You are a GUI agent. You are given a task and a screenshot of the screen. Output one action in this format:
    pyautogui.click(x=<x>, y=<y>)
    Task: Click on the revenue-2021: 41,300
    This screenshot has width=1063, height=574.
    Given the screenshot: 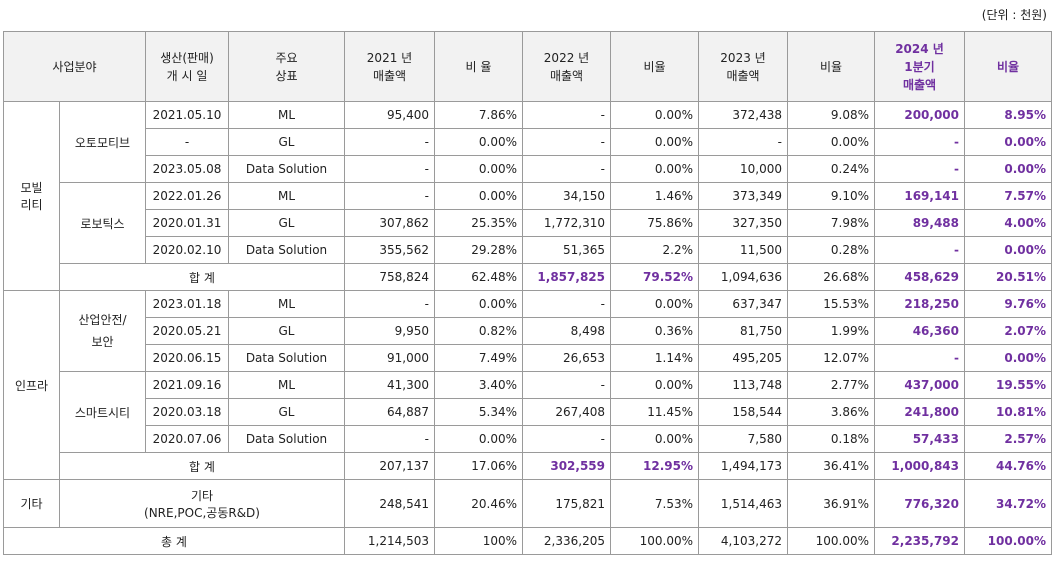 What is the action you would take?
    pyautogui.click(x=389, y=385)
    